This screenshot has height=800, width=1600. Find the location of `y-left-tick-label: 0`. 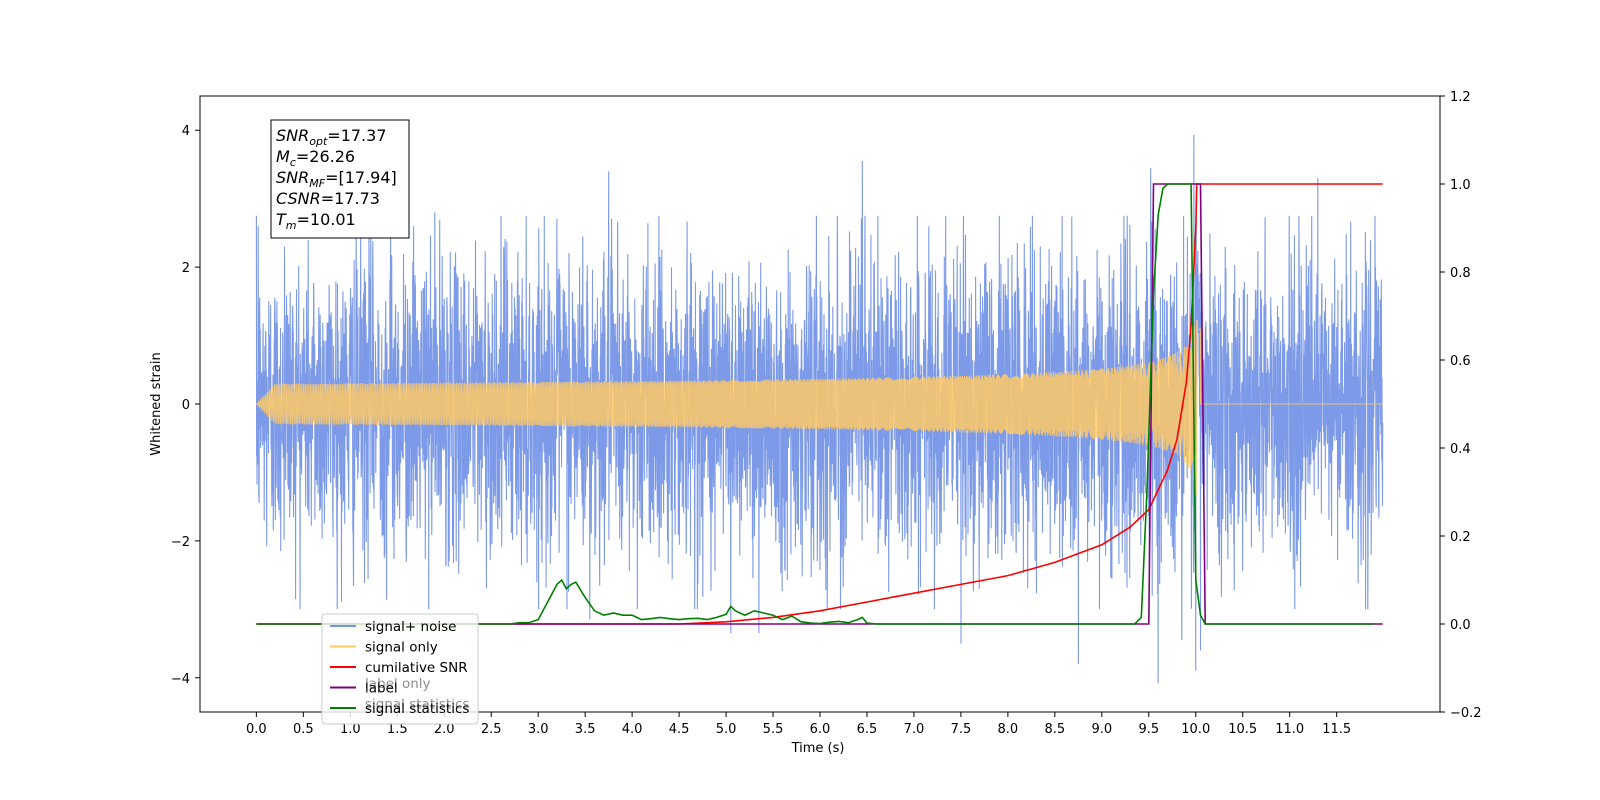

y-left-tick-label: 0 is located at coordinates (186, 405).